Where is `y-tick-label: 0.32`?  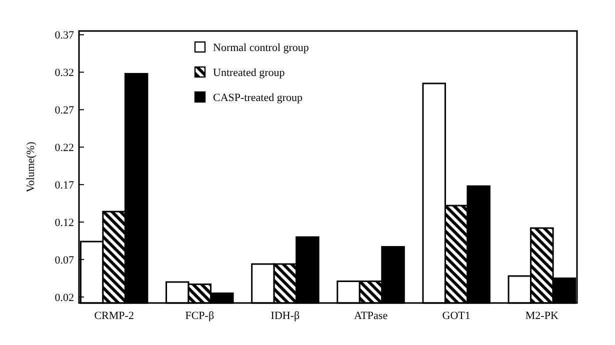 y-tick-label: 0.32 is located at coordinates (64, 73).